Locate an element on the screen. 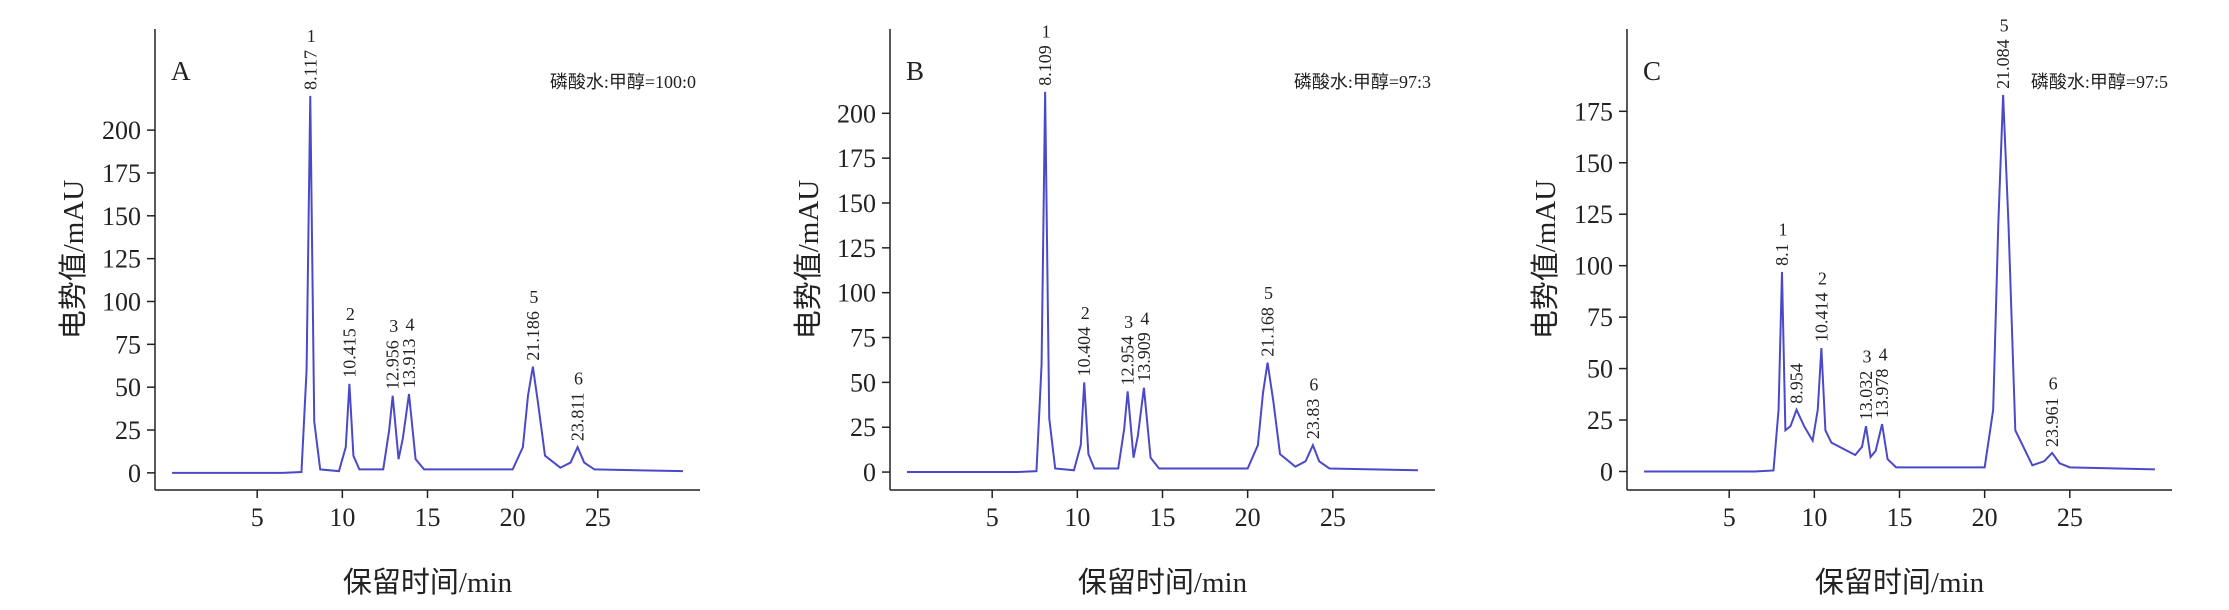 The height and width of the screenshot is (610, 2229). peak-time: 23.961 is located at coordinates (2052, 422).